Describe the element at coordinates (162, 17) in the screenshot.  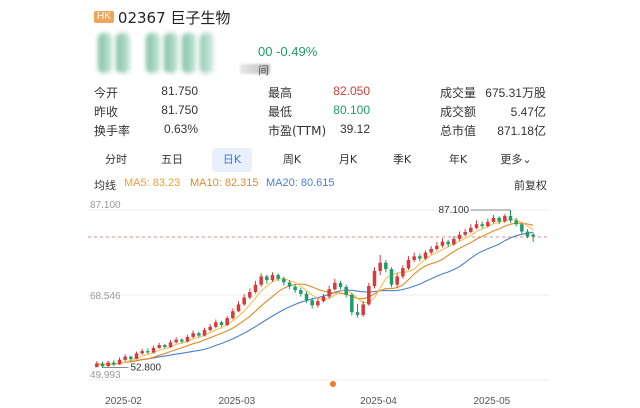
I see `stock-header: HK 02367 巨子生物` at that location.